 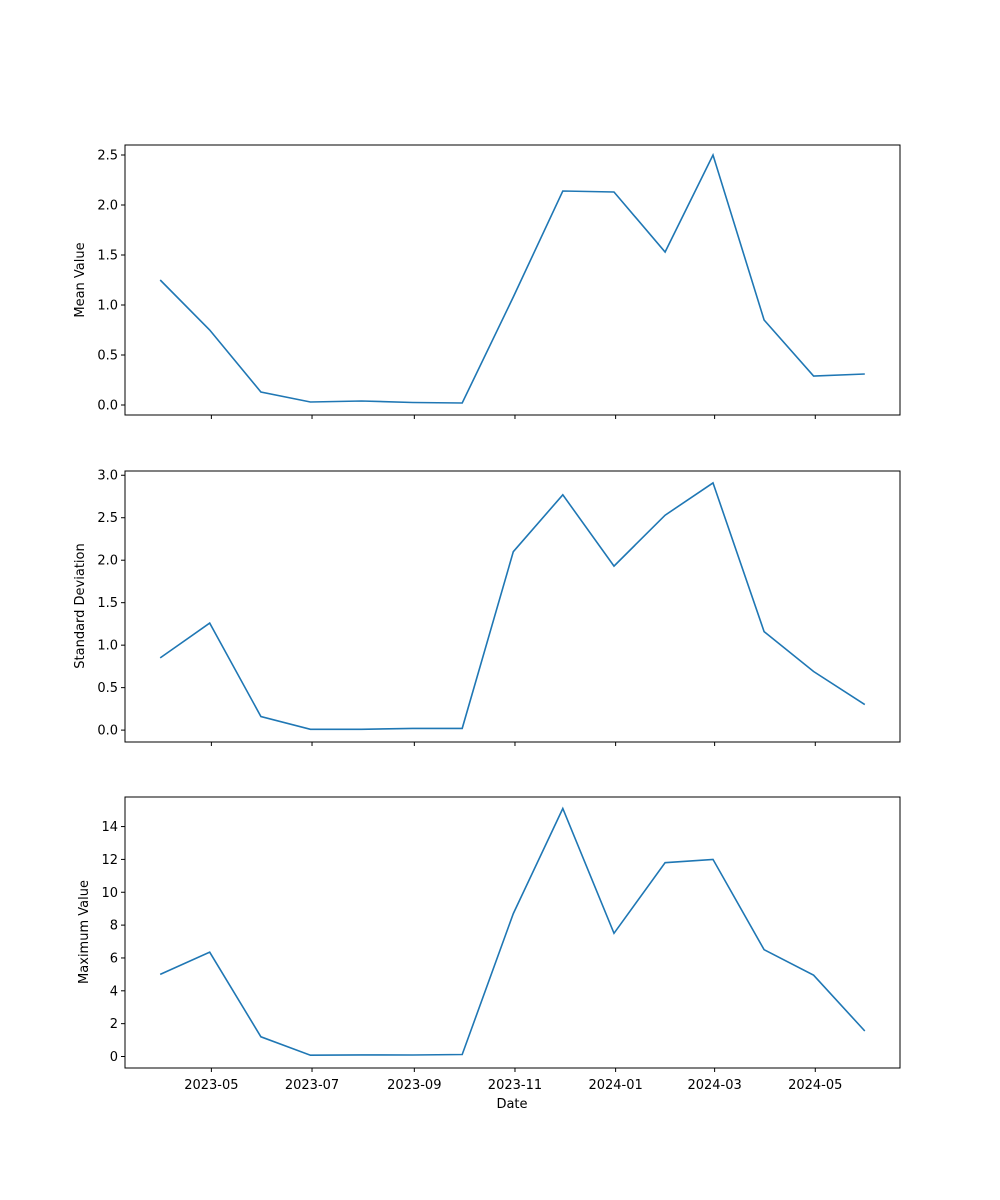 I want to click on standard-deviation-y-tick-label: 3.0, so click(x=107, y=476).